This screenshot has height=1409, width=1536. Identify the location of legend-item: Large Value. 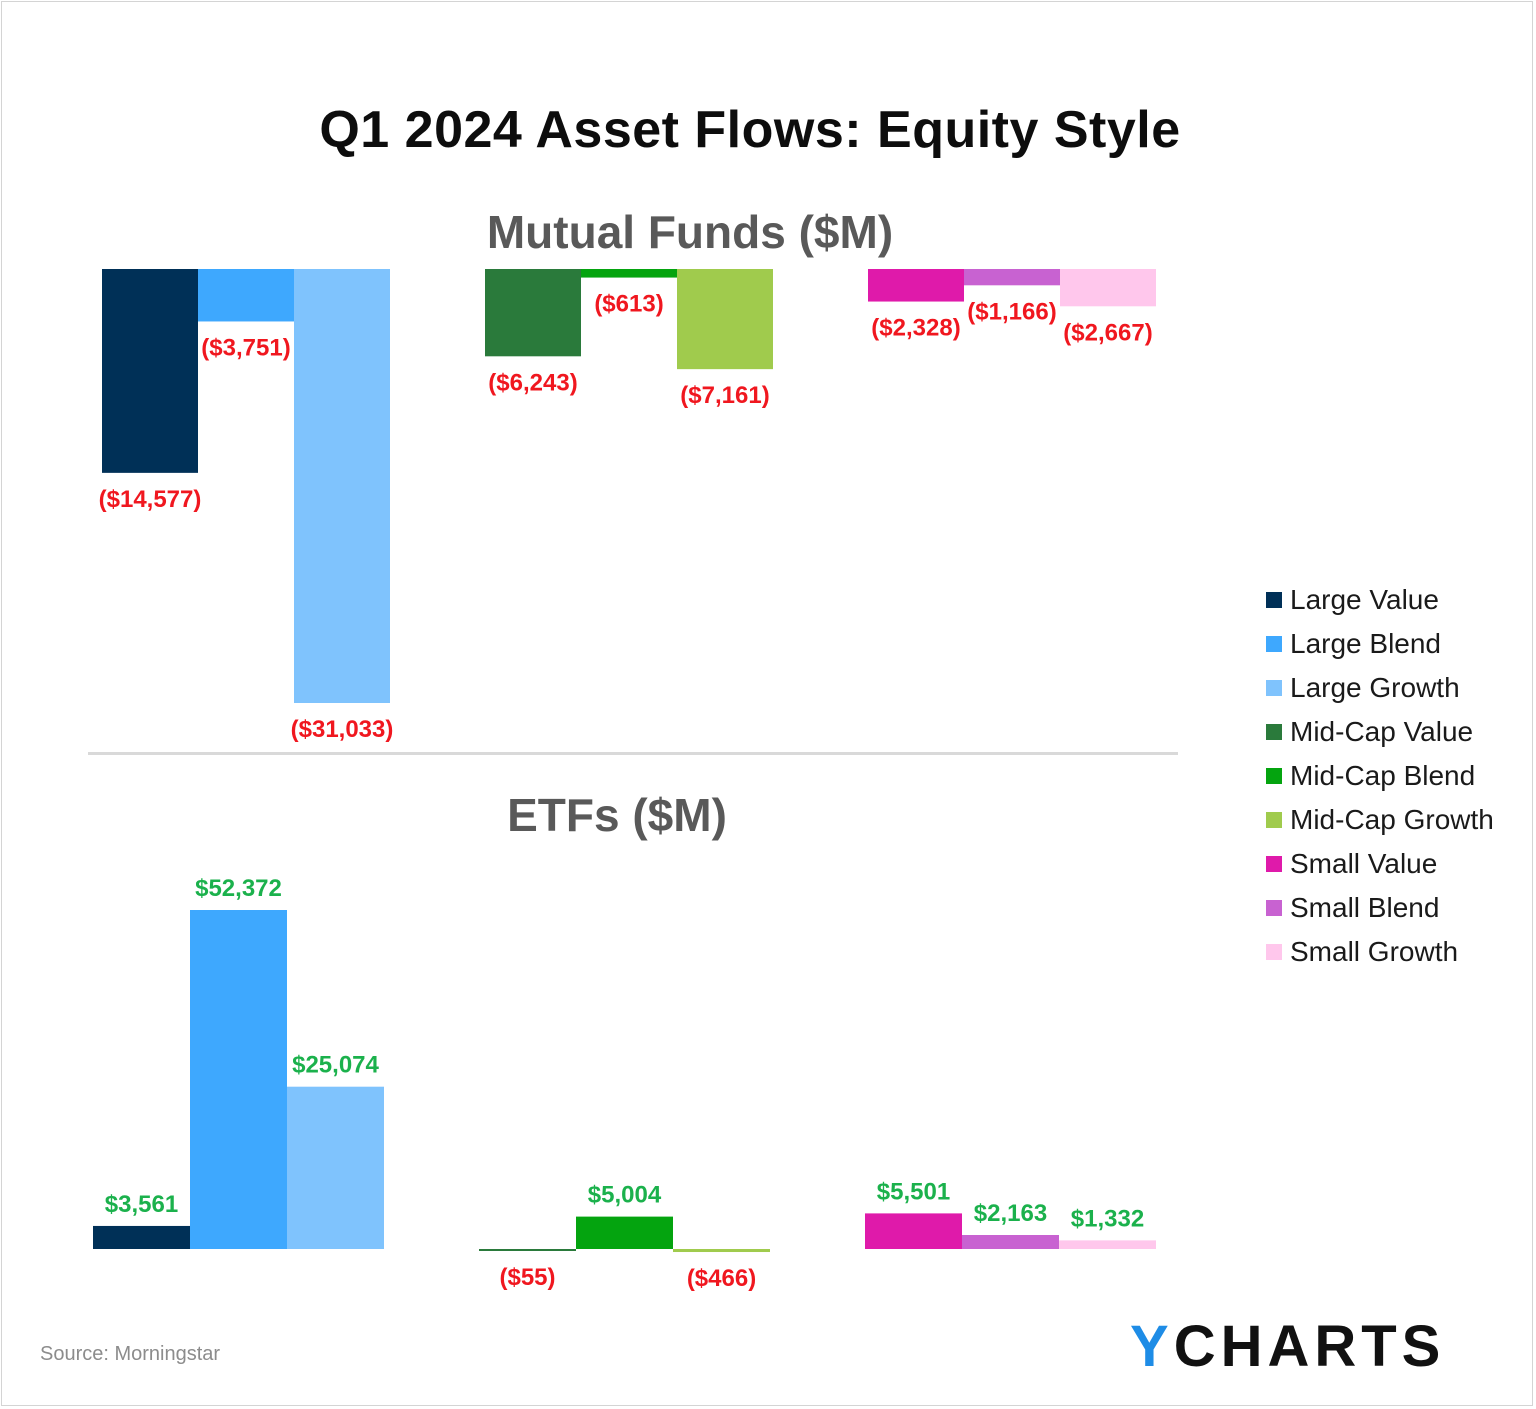
(1380, 600).